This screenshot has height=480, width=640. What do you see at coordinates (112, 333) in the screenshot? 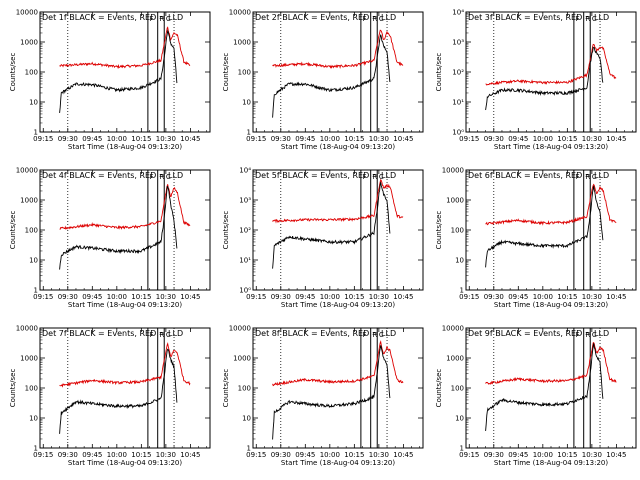
I see `panel-title: Det 7f BLACK = Events, RED = LLD` at bounding box center [112, 333].